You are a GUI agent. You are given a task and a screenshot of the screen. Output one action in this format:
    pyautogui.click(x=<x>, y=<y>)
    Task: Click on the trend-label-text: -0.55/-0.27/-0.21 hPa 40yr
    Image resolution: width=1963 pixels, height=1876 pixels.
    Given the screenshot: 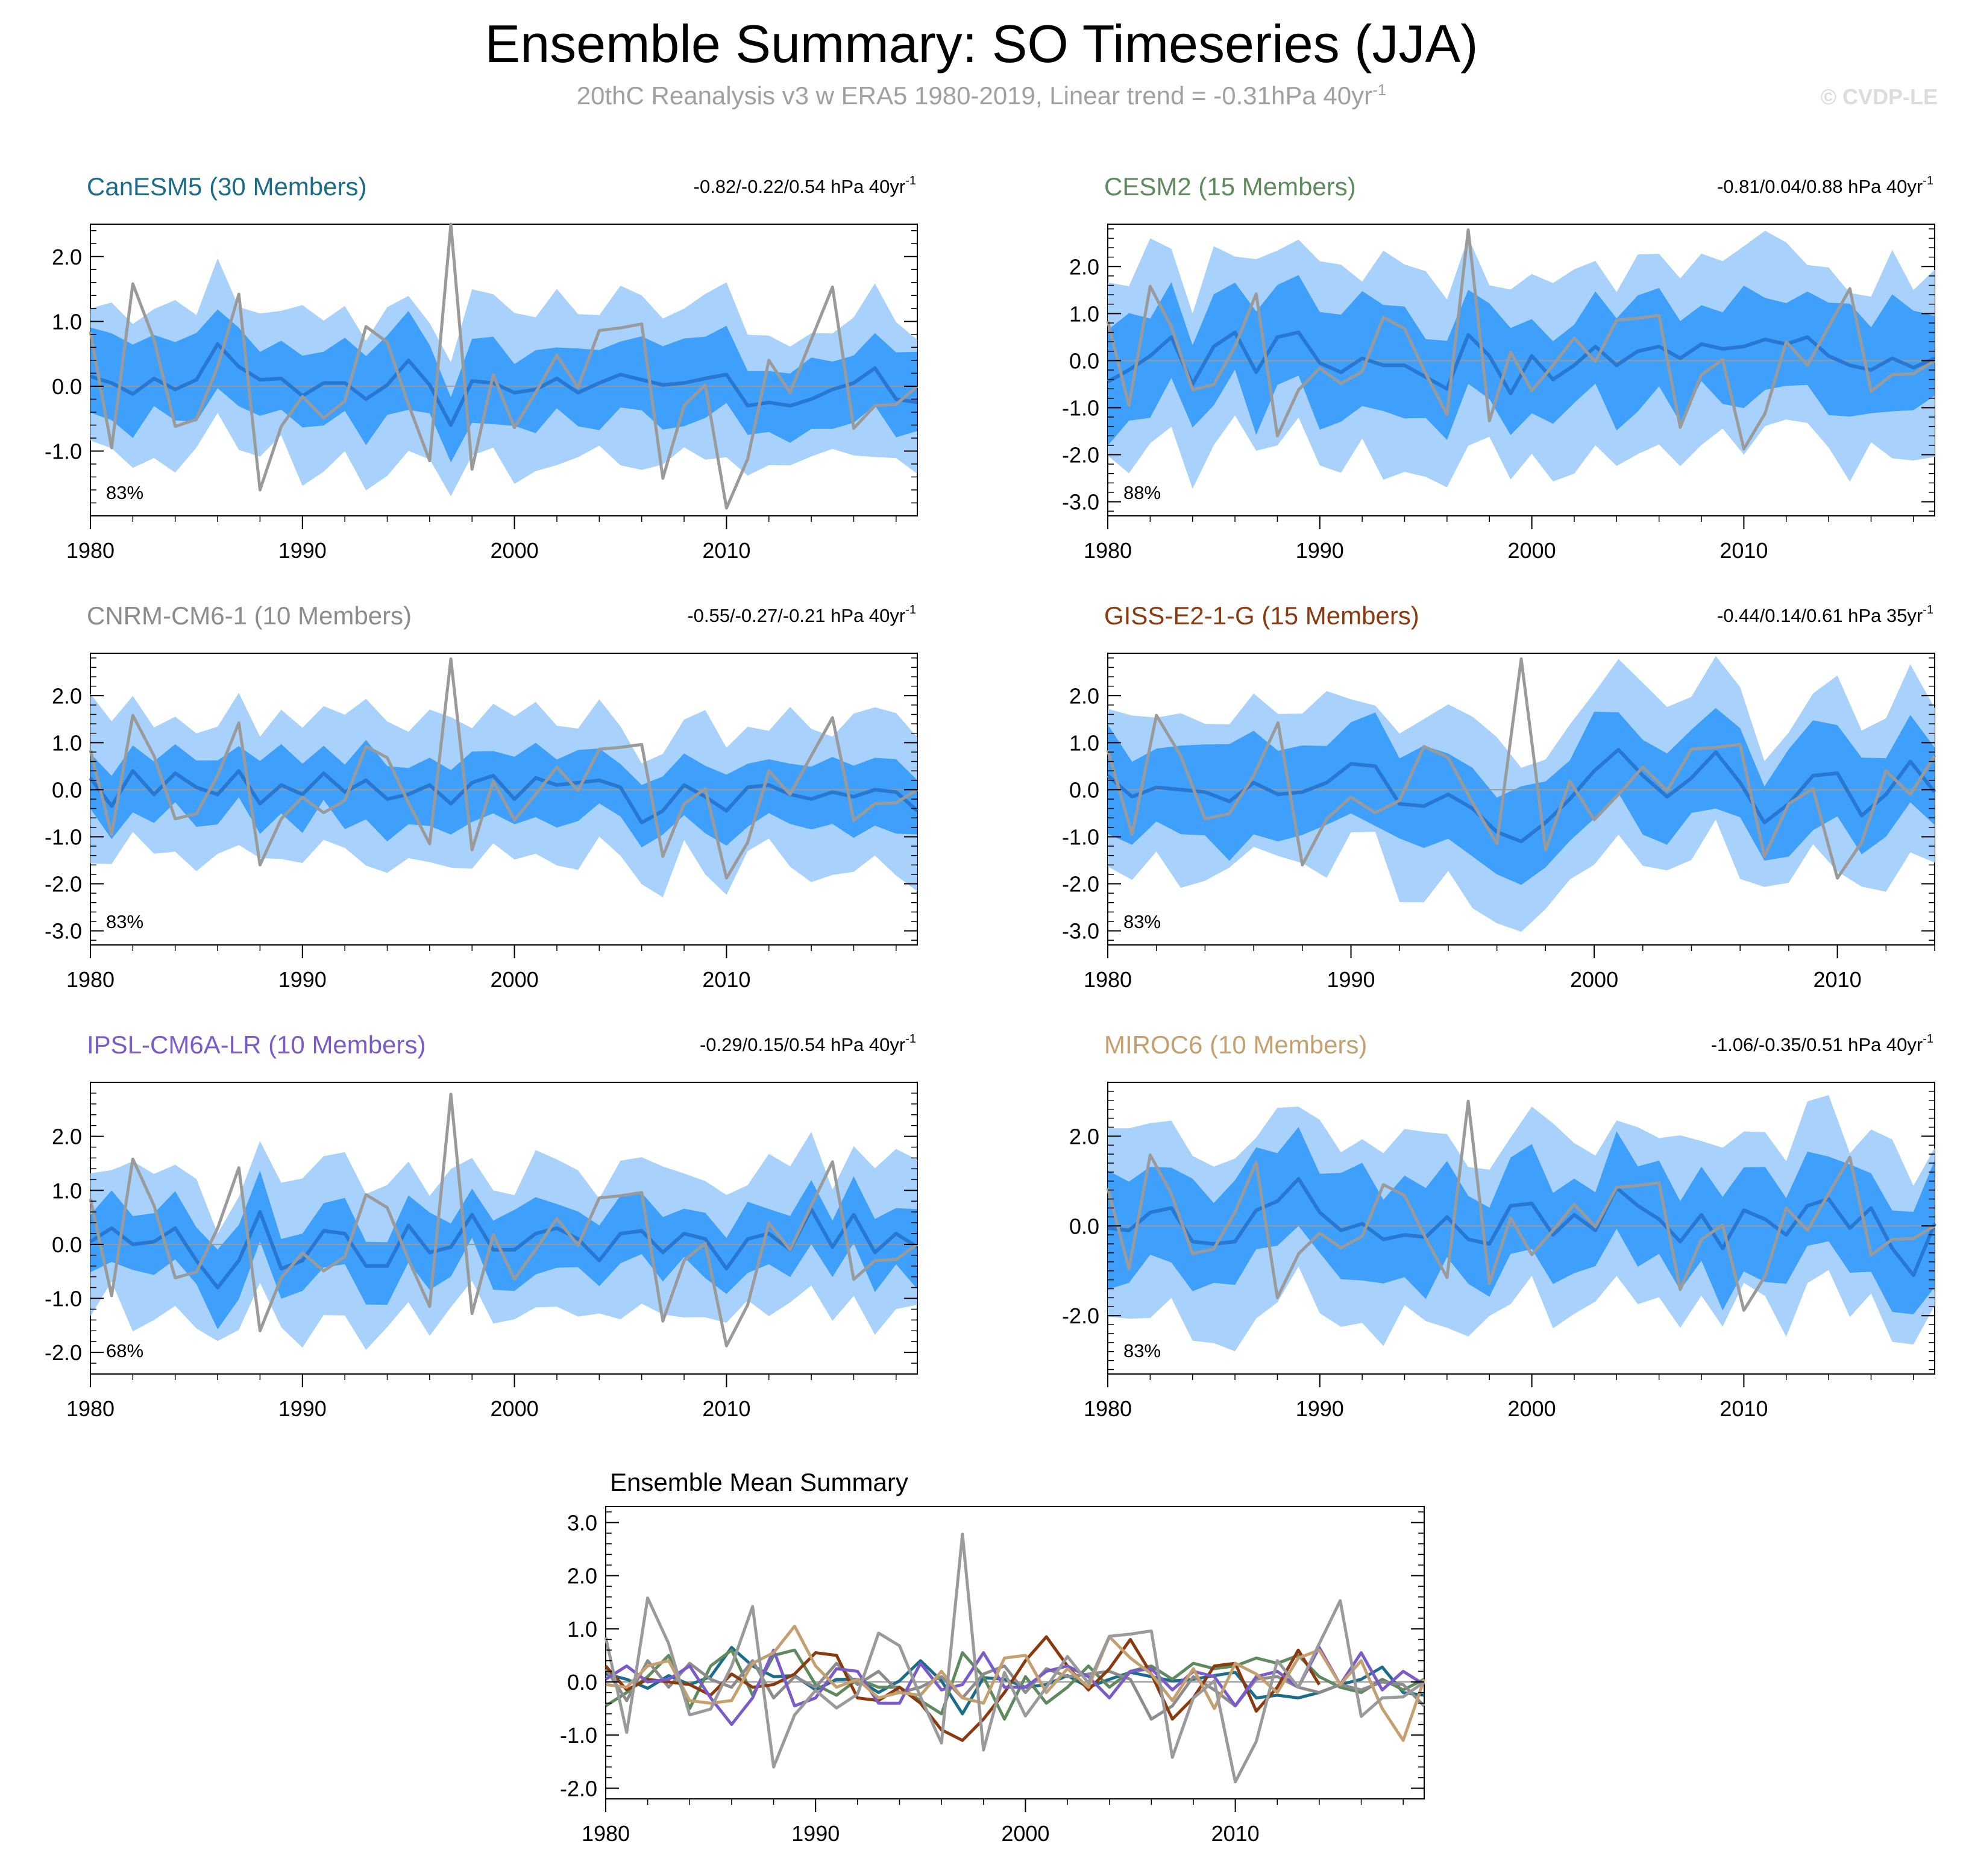 What is the action you would take?
    pyautogui.click(x=796, y=615)
    